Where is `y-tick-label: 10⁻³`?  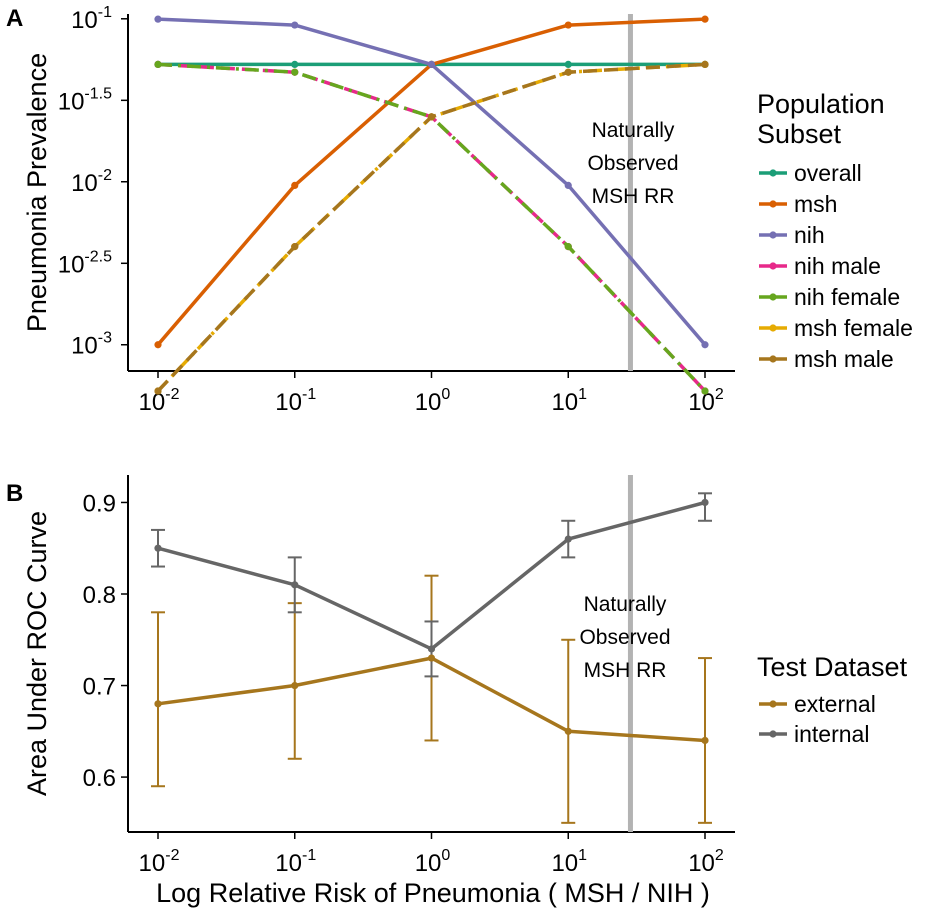 y-tick-label: 10⁻³ is located at coordinates (91, 345).